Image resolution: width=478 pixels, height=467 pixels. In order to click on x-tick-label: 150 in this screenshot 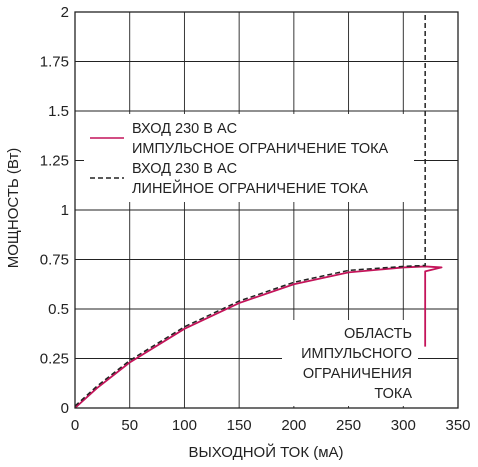, I will do `click(239, 425)`.